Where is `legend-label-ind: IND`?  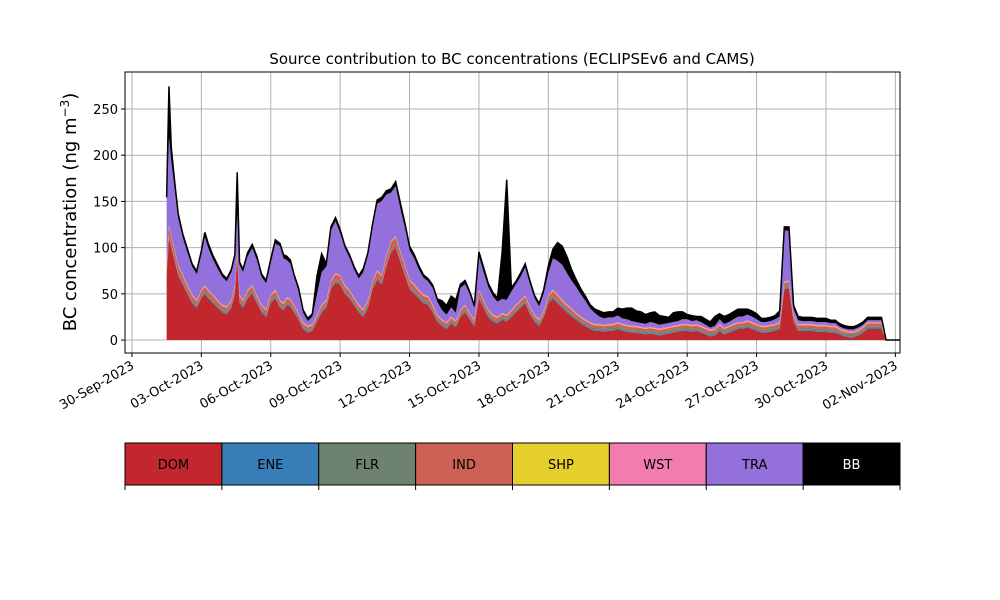
legend-label-ind: IND is located at coordinates (464, 465).